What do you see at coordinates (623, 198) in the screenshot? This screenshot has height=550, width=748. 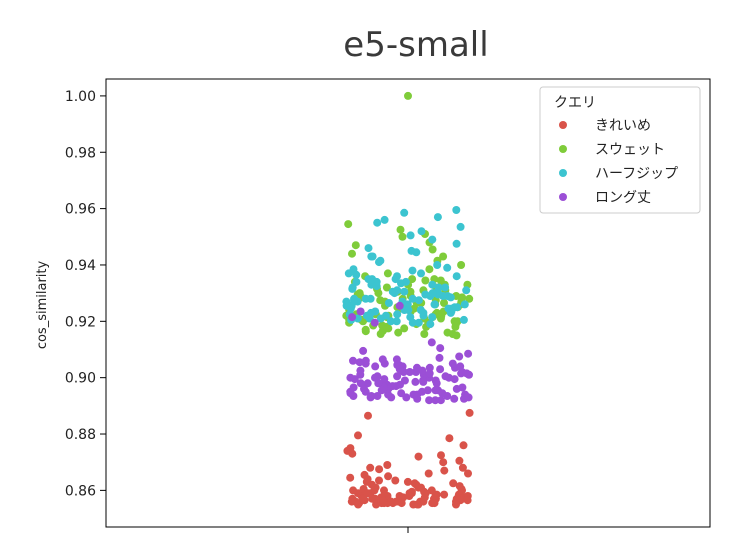 I see `legend-label: ロング丈` at bounding box center [623, 198].